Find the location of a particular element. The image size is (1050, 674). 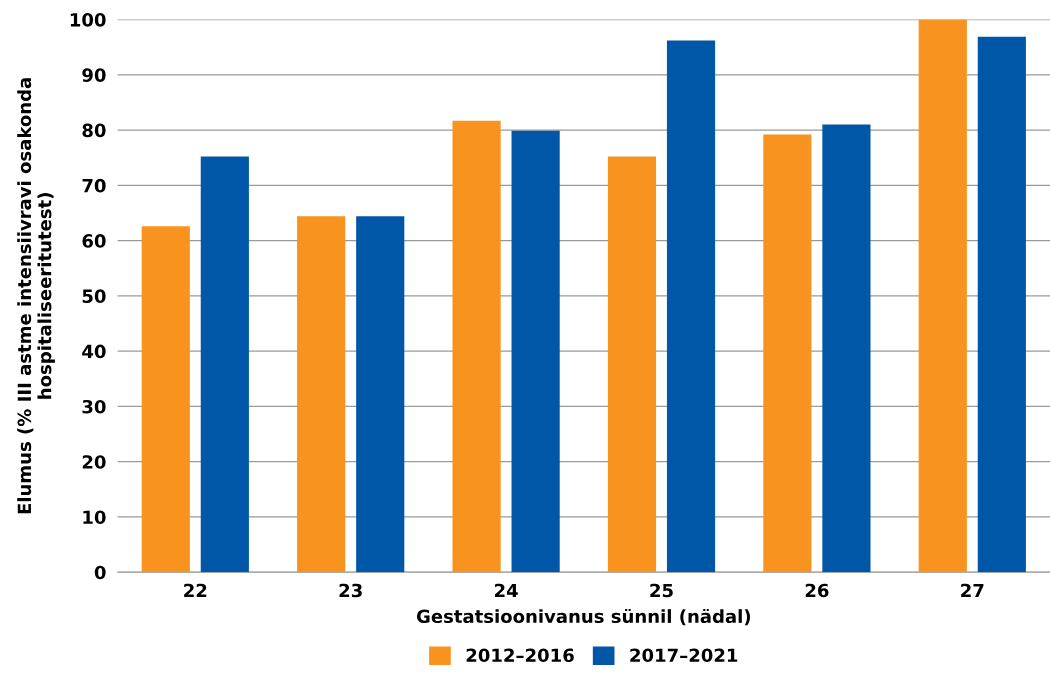

y-tick-label: 70 is located at coordinates (94, 185).